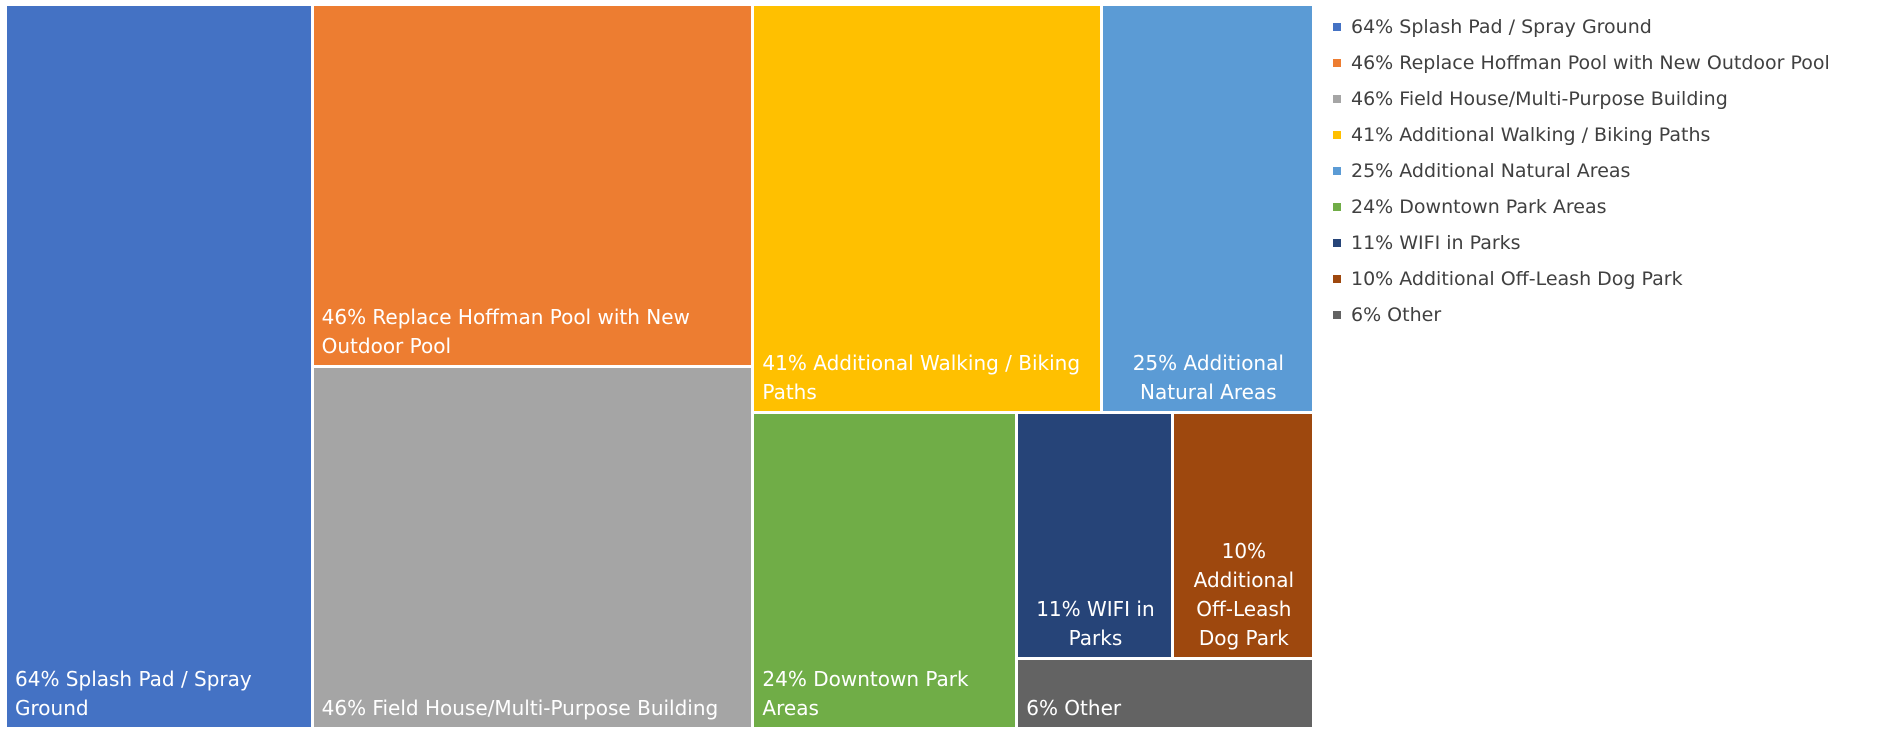  What do you see at coordinates (865, 693) in the screenshot?
I see `tile-label: 24% Downtown Park Areas` at bounding box center [865, 693].